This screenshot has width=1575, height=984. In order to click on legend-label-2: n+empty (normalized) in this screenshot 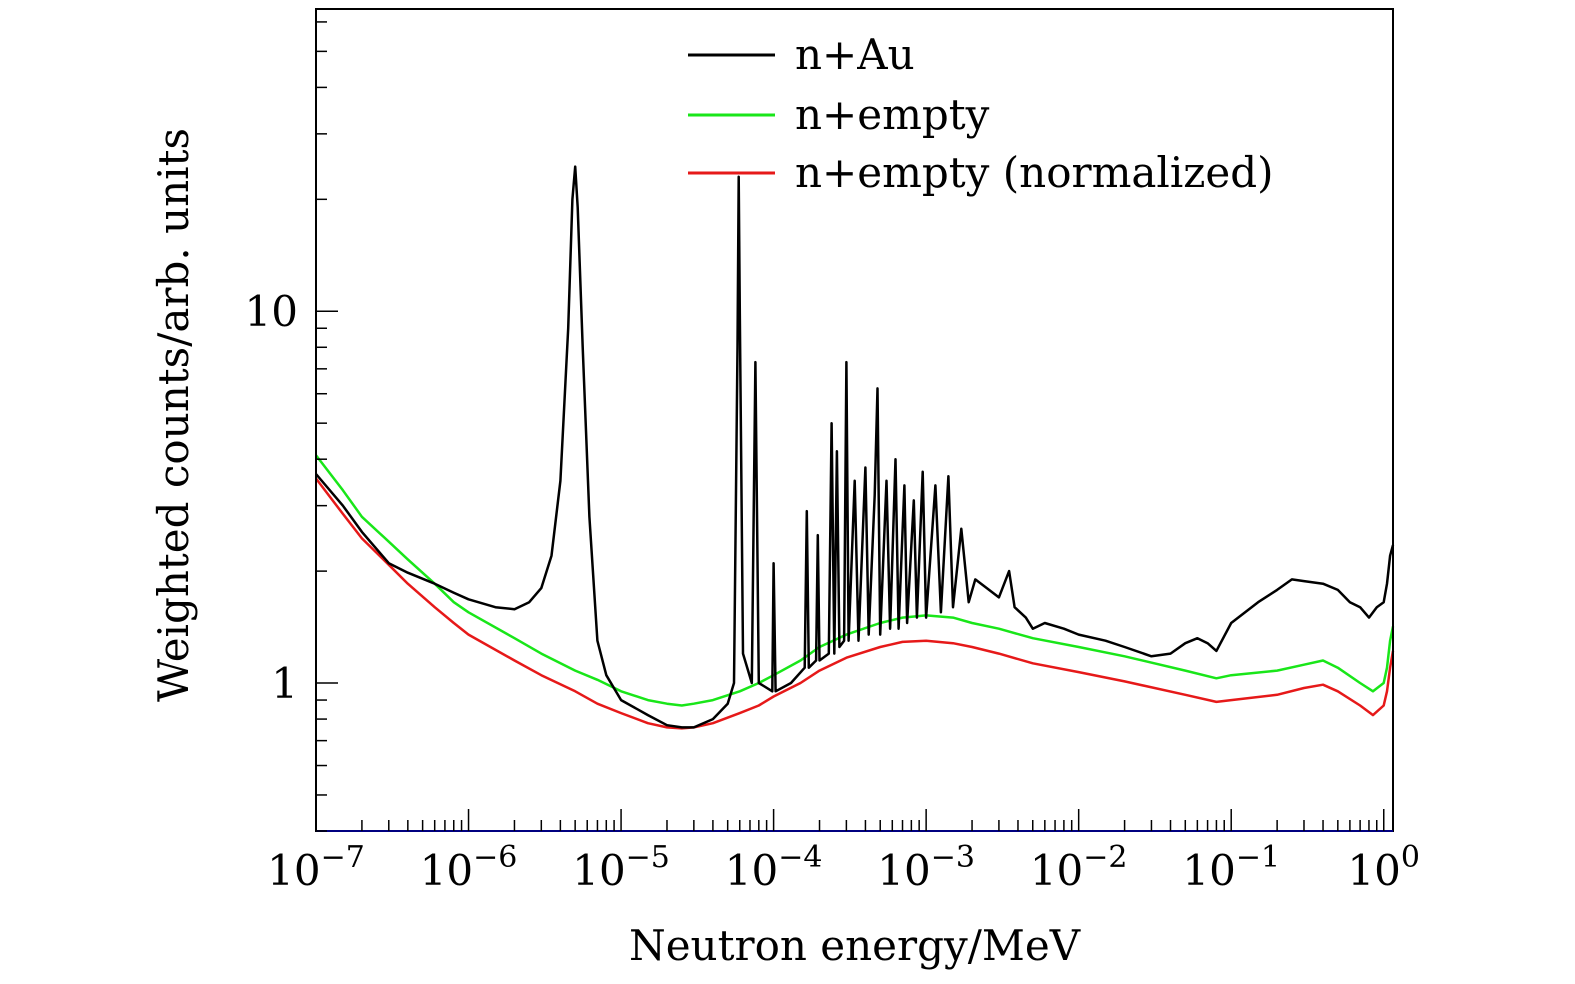, I will do `click(1034, 172)`.